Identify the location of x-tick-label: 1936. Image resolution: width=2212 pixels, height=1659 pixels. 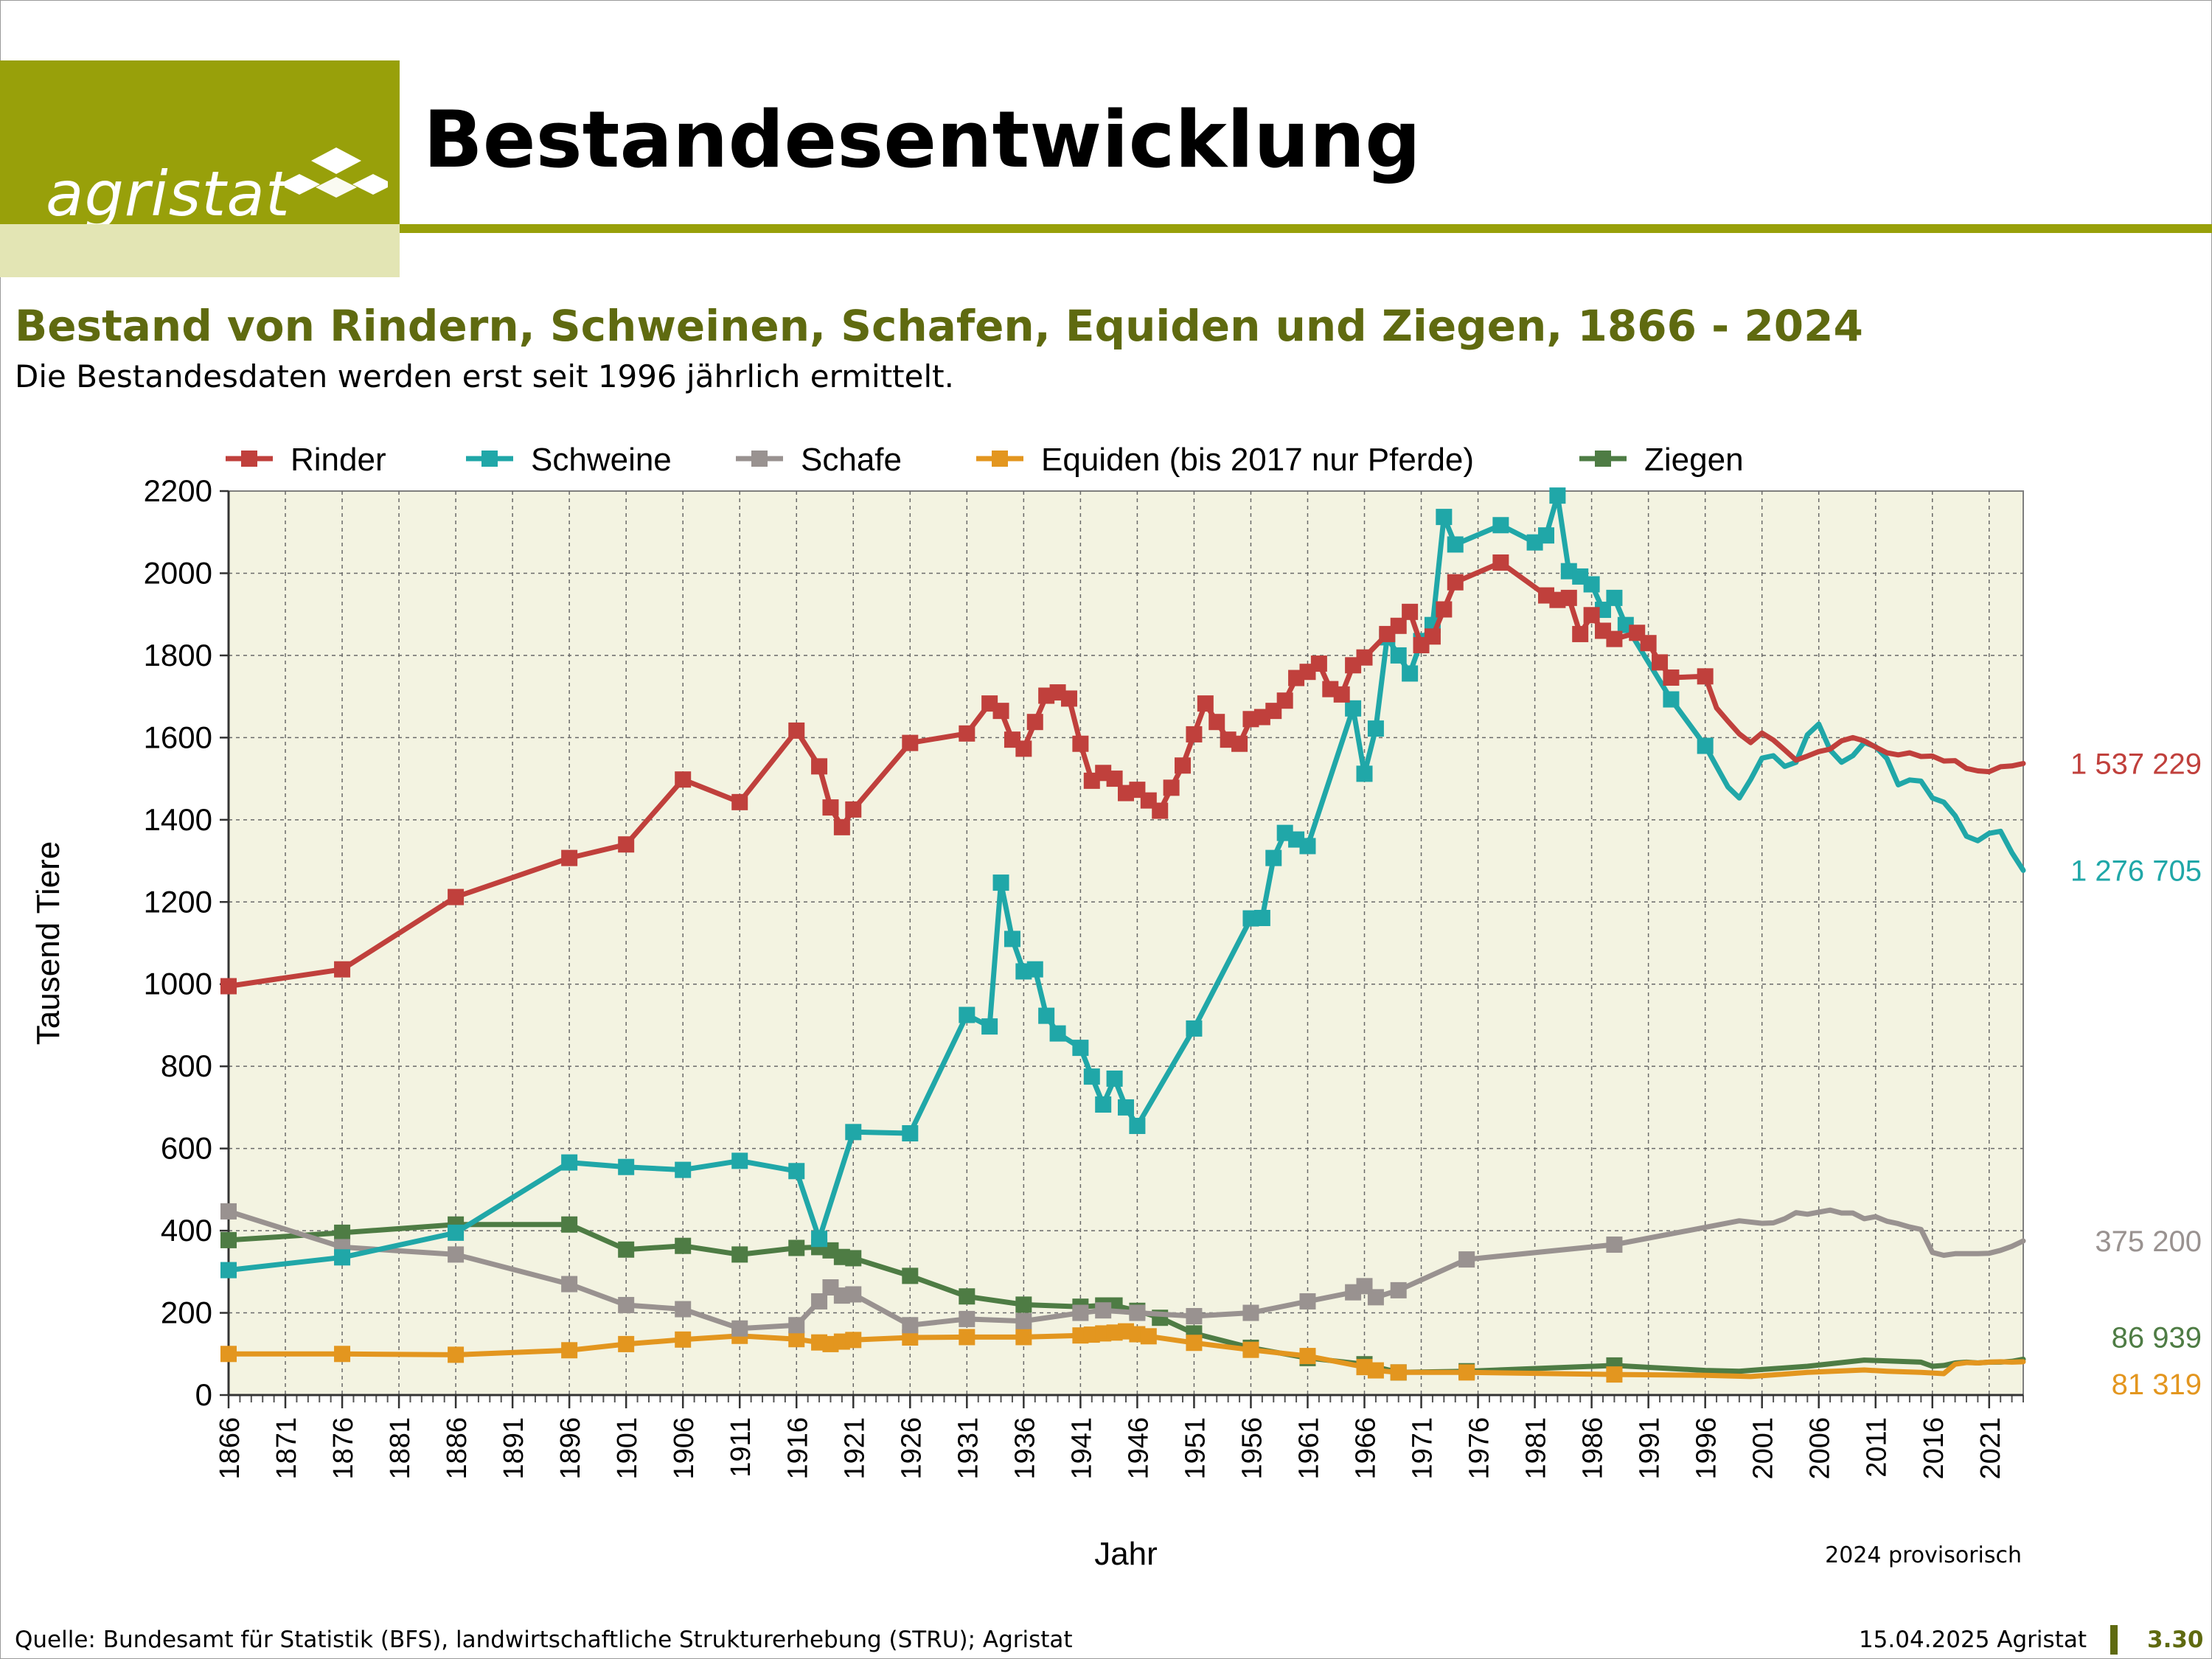
(1024, 1448).